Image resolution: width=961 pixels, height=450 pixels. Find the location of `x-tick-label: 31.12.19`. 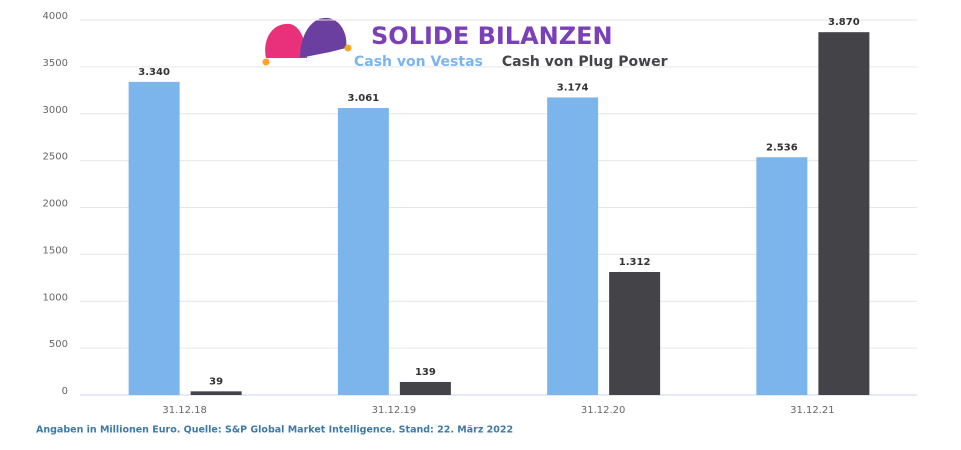

x-tick-label: 31.12.19 is located at coordinates (394, 410).